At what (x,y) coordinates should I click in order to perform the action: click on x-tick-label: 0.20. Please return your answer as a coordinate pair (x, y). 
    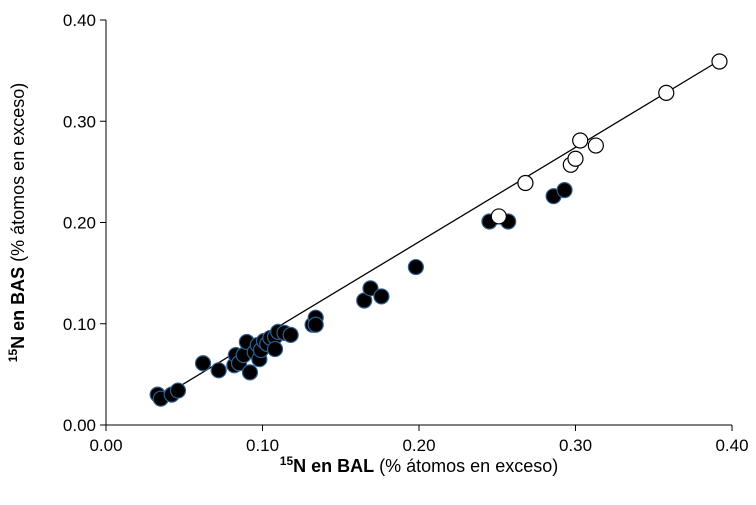
    Looking at the image, I should click on (418, 445).